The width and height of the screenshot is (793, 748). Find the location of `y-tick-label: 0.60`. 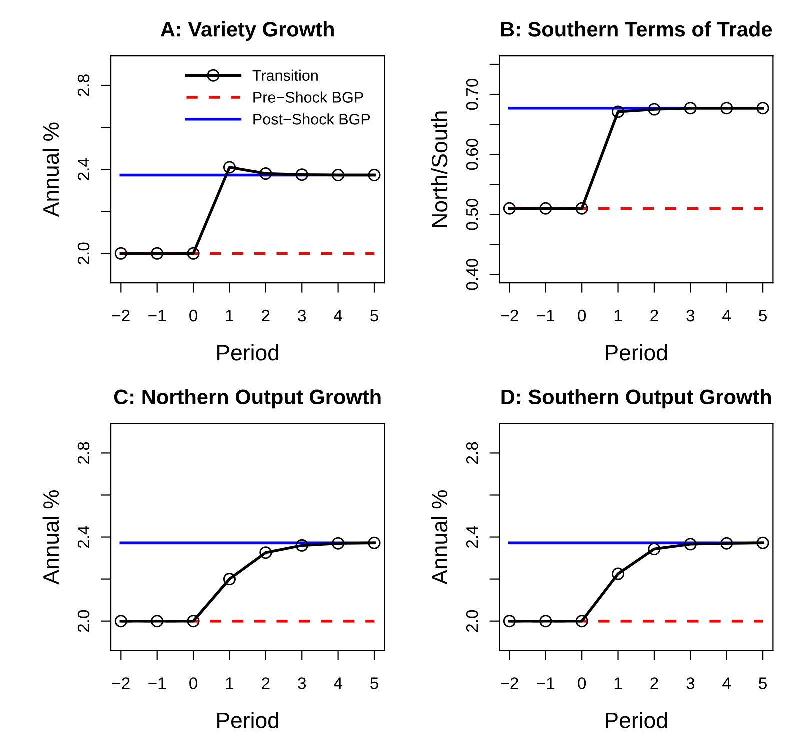

y-tick-label: 0.60 is located at coordinates (472, 154).